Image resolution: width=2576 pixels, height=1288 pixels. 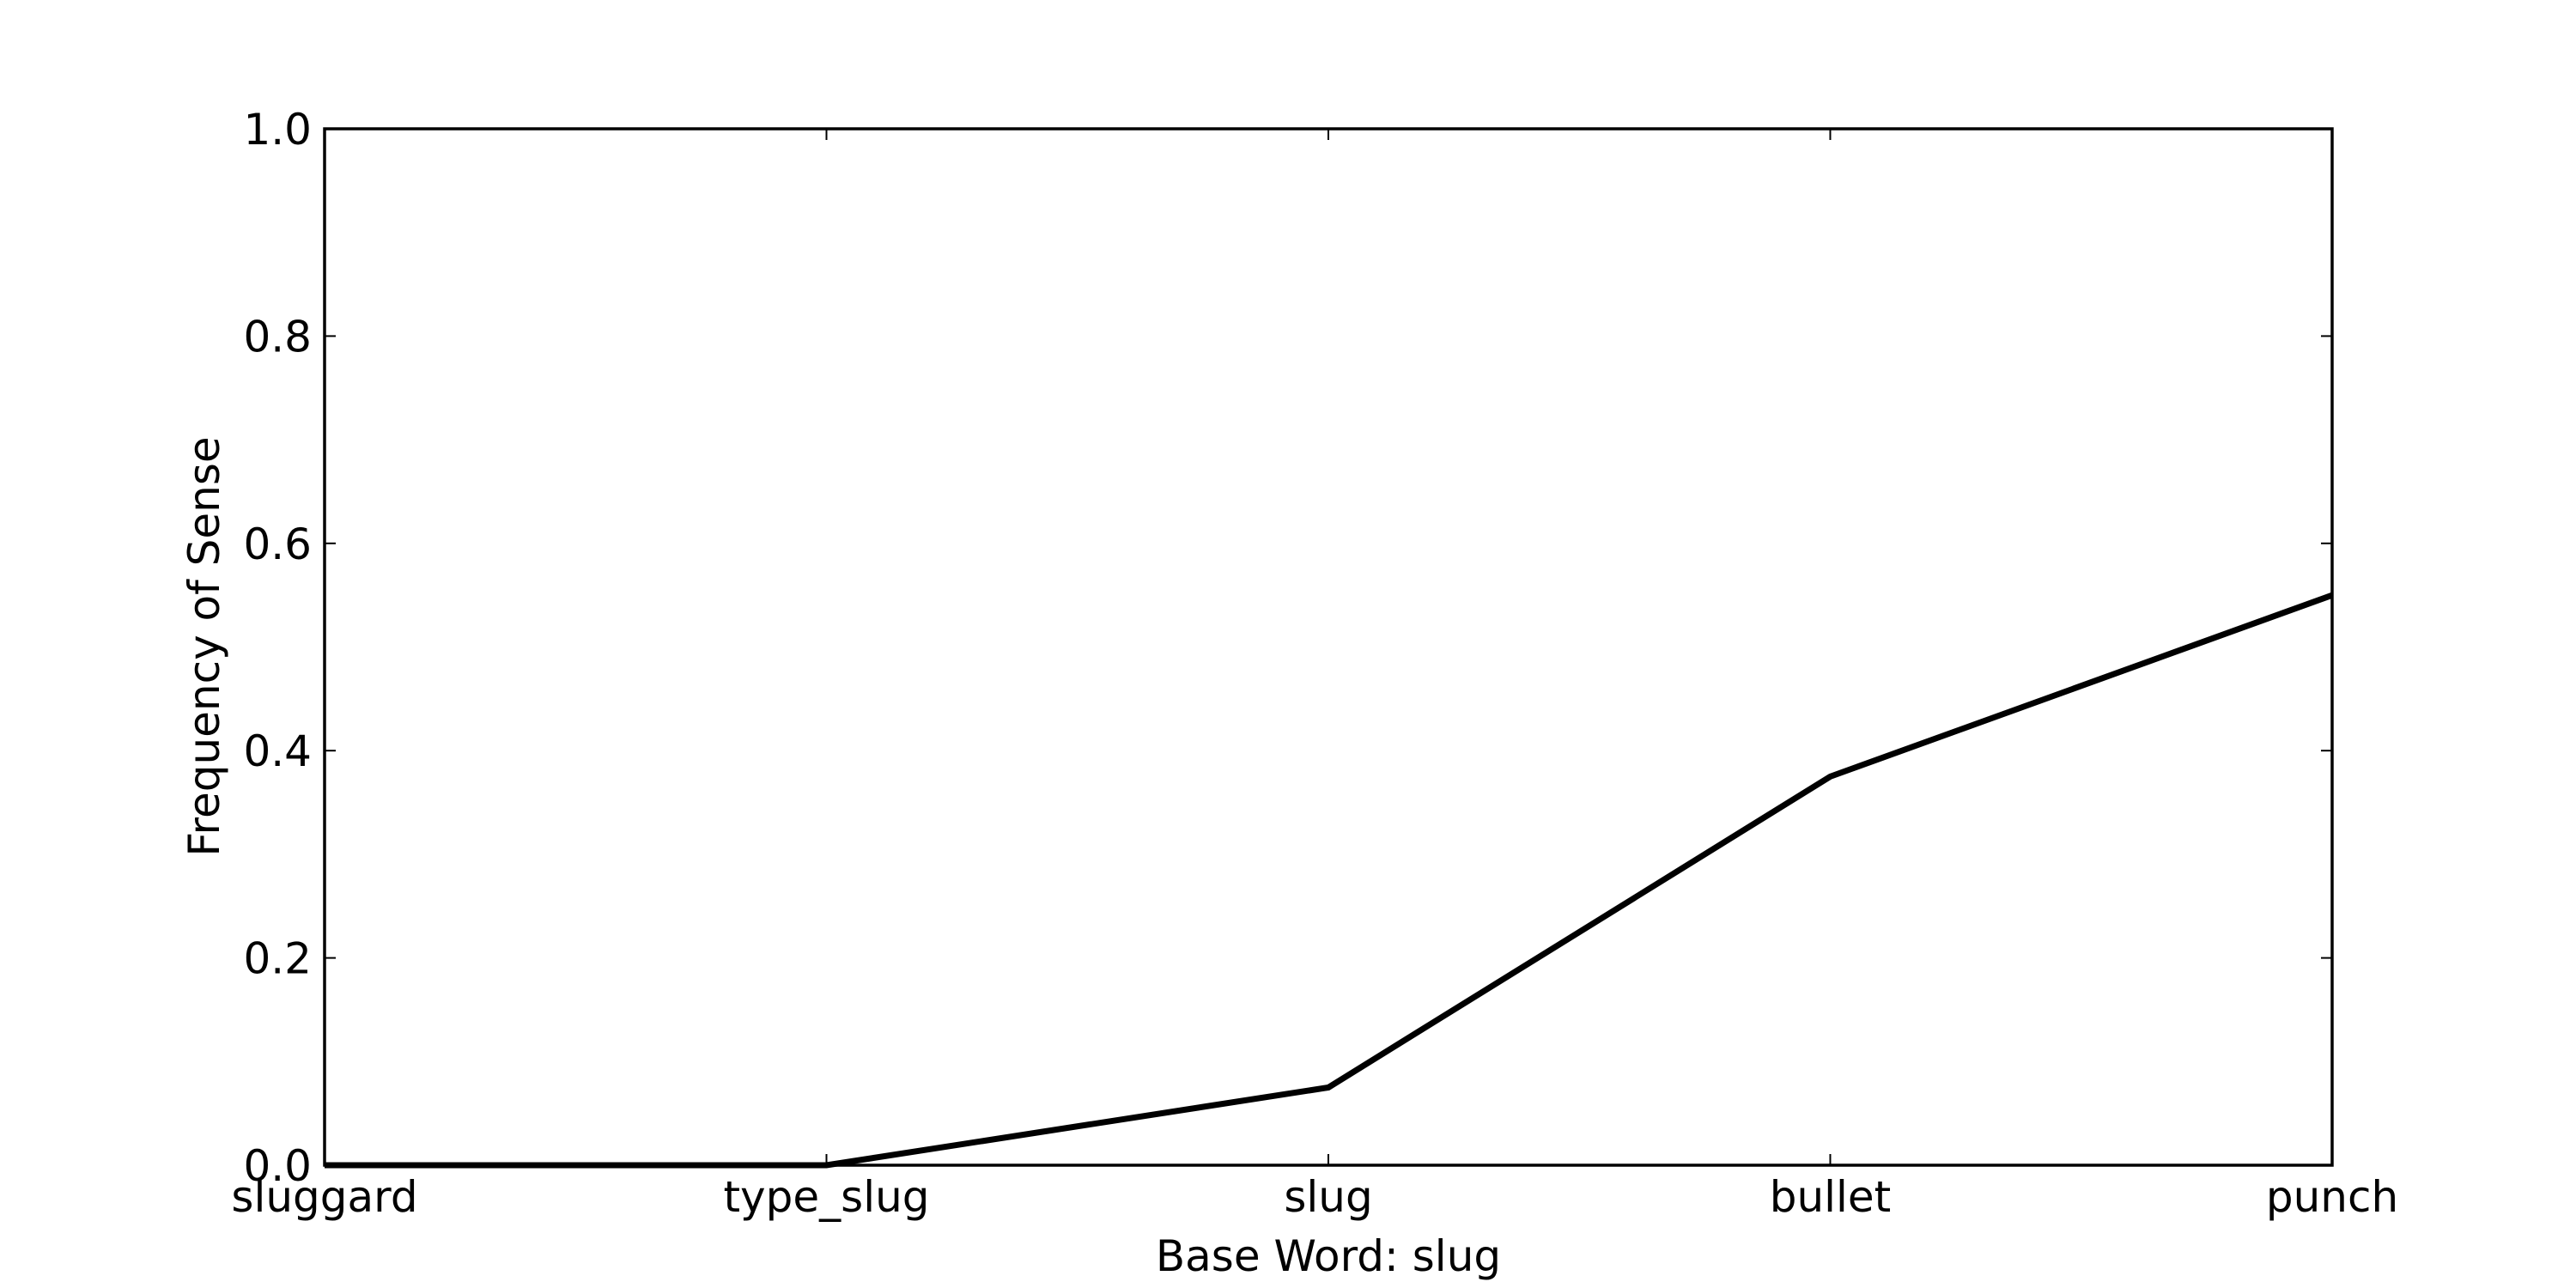 What do you see at coordinates (1328, 1197) in the screenshot?
I see `x-tick-label: slug` at bounding box center [1328, 1197].